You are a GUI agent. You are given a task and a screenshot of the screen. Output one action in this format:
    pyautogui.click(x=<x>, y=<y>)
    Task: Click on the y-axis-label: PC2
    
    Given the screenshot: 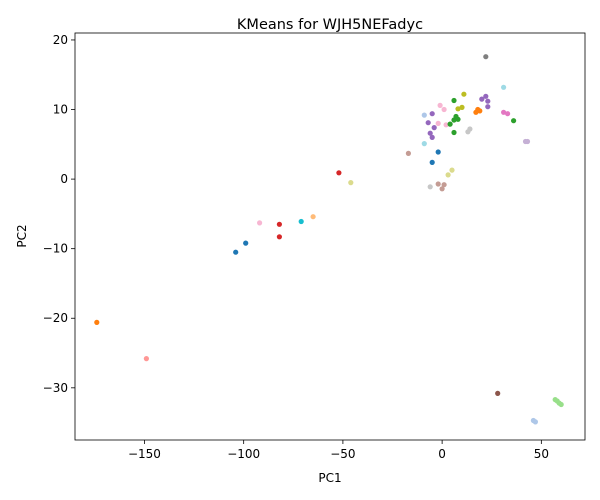 What is the action you would take?
    pyautogui.click(x=22, y=235)
    